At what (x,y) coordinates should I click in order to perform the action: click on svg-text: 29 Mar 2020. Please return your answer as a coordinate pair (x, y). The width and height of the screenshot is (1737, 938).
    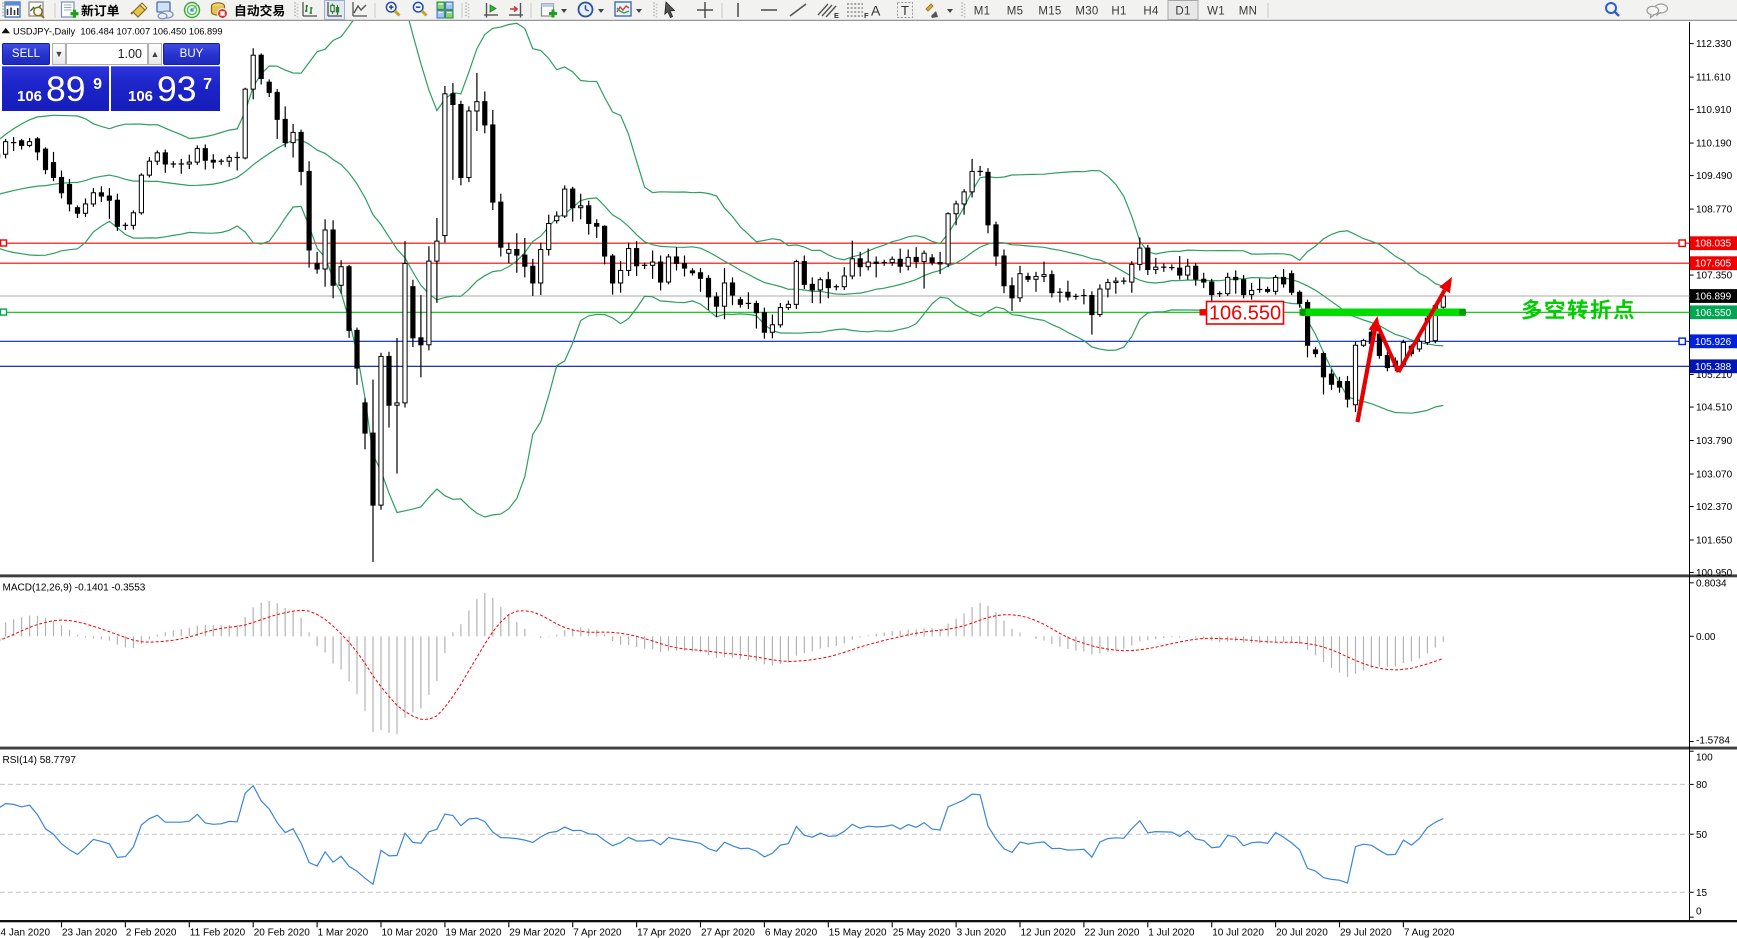
    Looking at the image, I should click on (537, 933).